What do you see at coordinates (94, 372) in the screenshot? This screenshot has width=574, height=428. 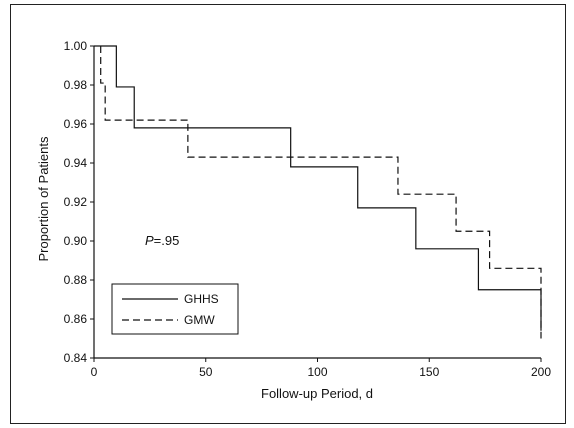 I see `x-tick-label: 0` at bounding box center [94, 372].